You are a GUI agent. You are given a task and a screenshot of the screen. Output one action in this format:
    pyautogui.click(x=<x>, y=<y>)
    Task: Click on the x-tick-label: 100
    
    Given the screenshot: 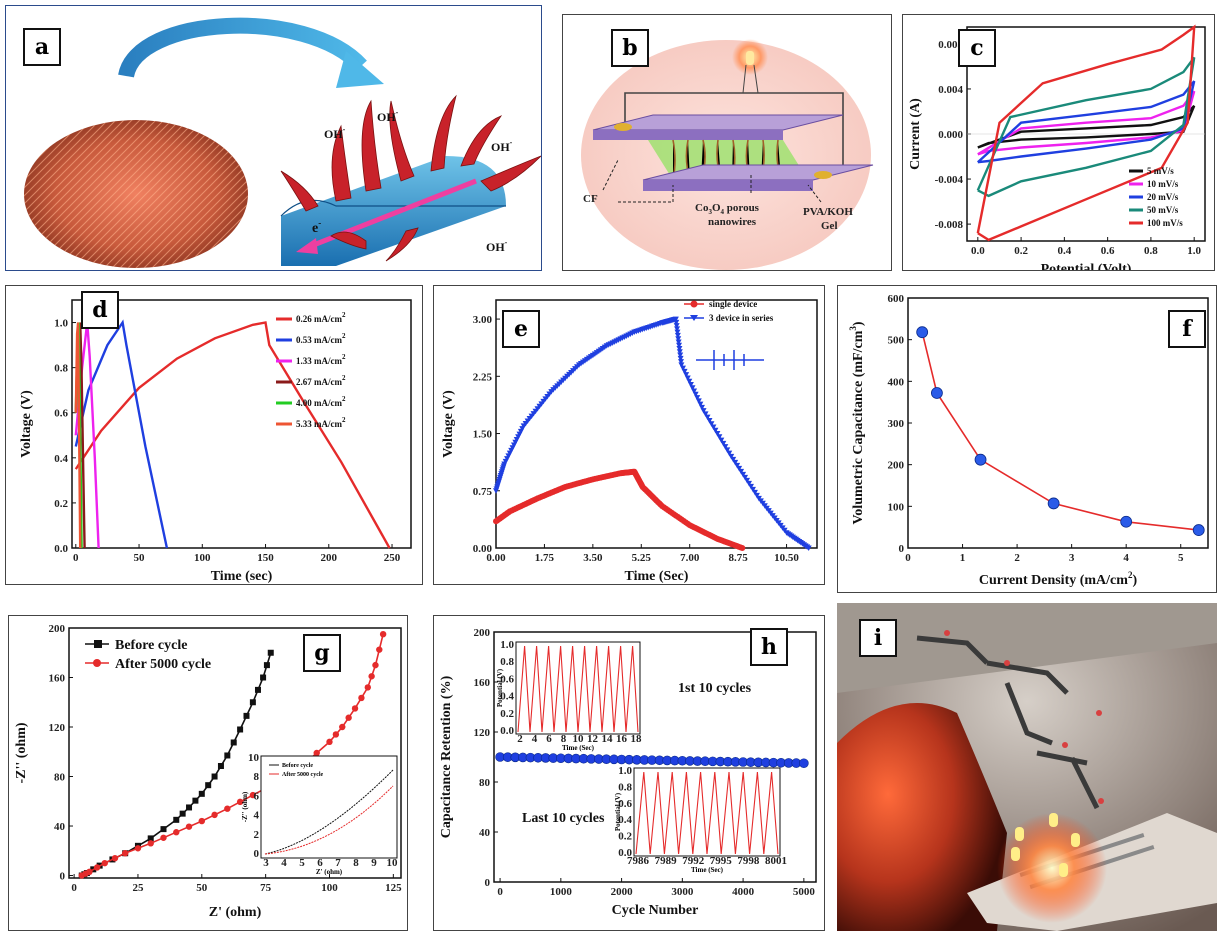 What is the action you would take?
    pyautogui.click(x=329, y=888)
    